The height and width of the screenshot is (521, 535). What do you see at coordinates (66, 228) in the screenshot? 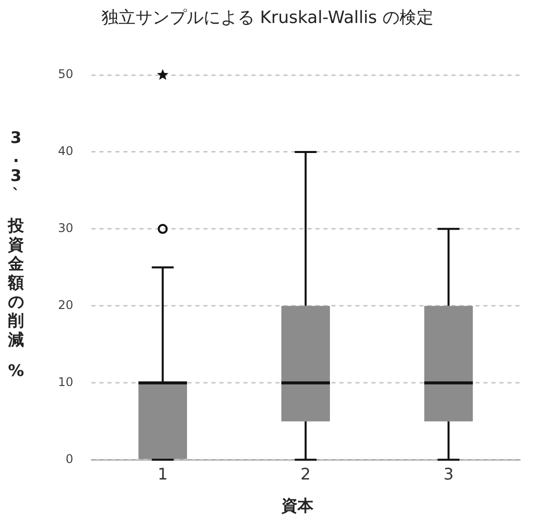
I see `y-tick-label: 30` at bounding box center [66, 228].